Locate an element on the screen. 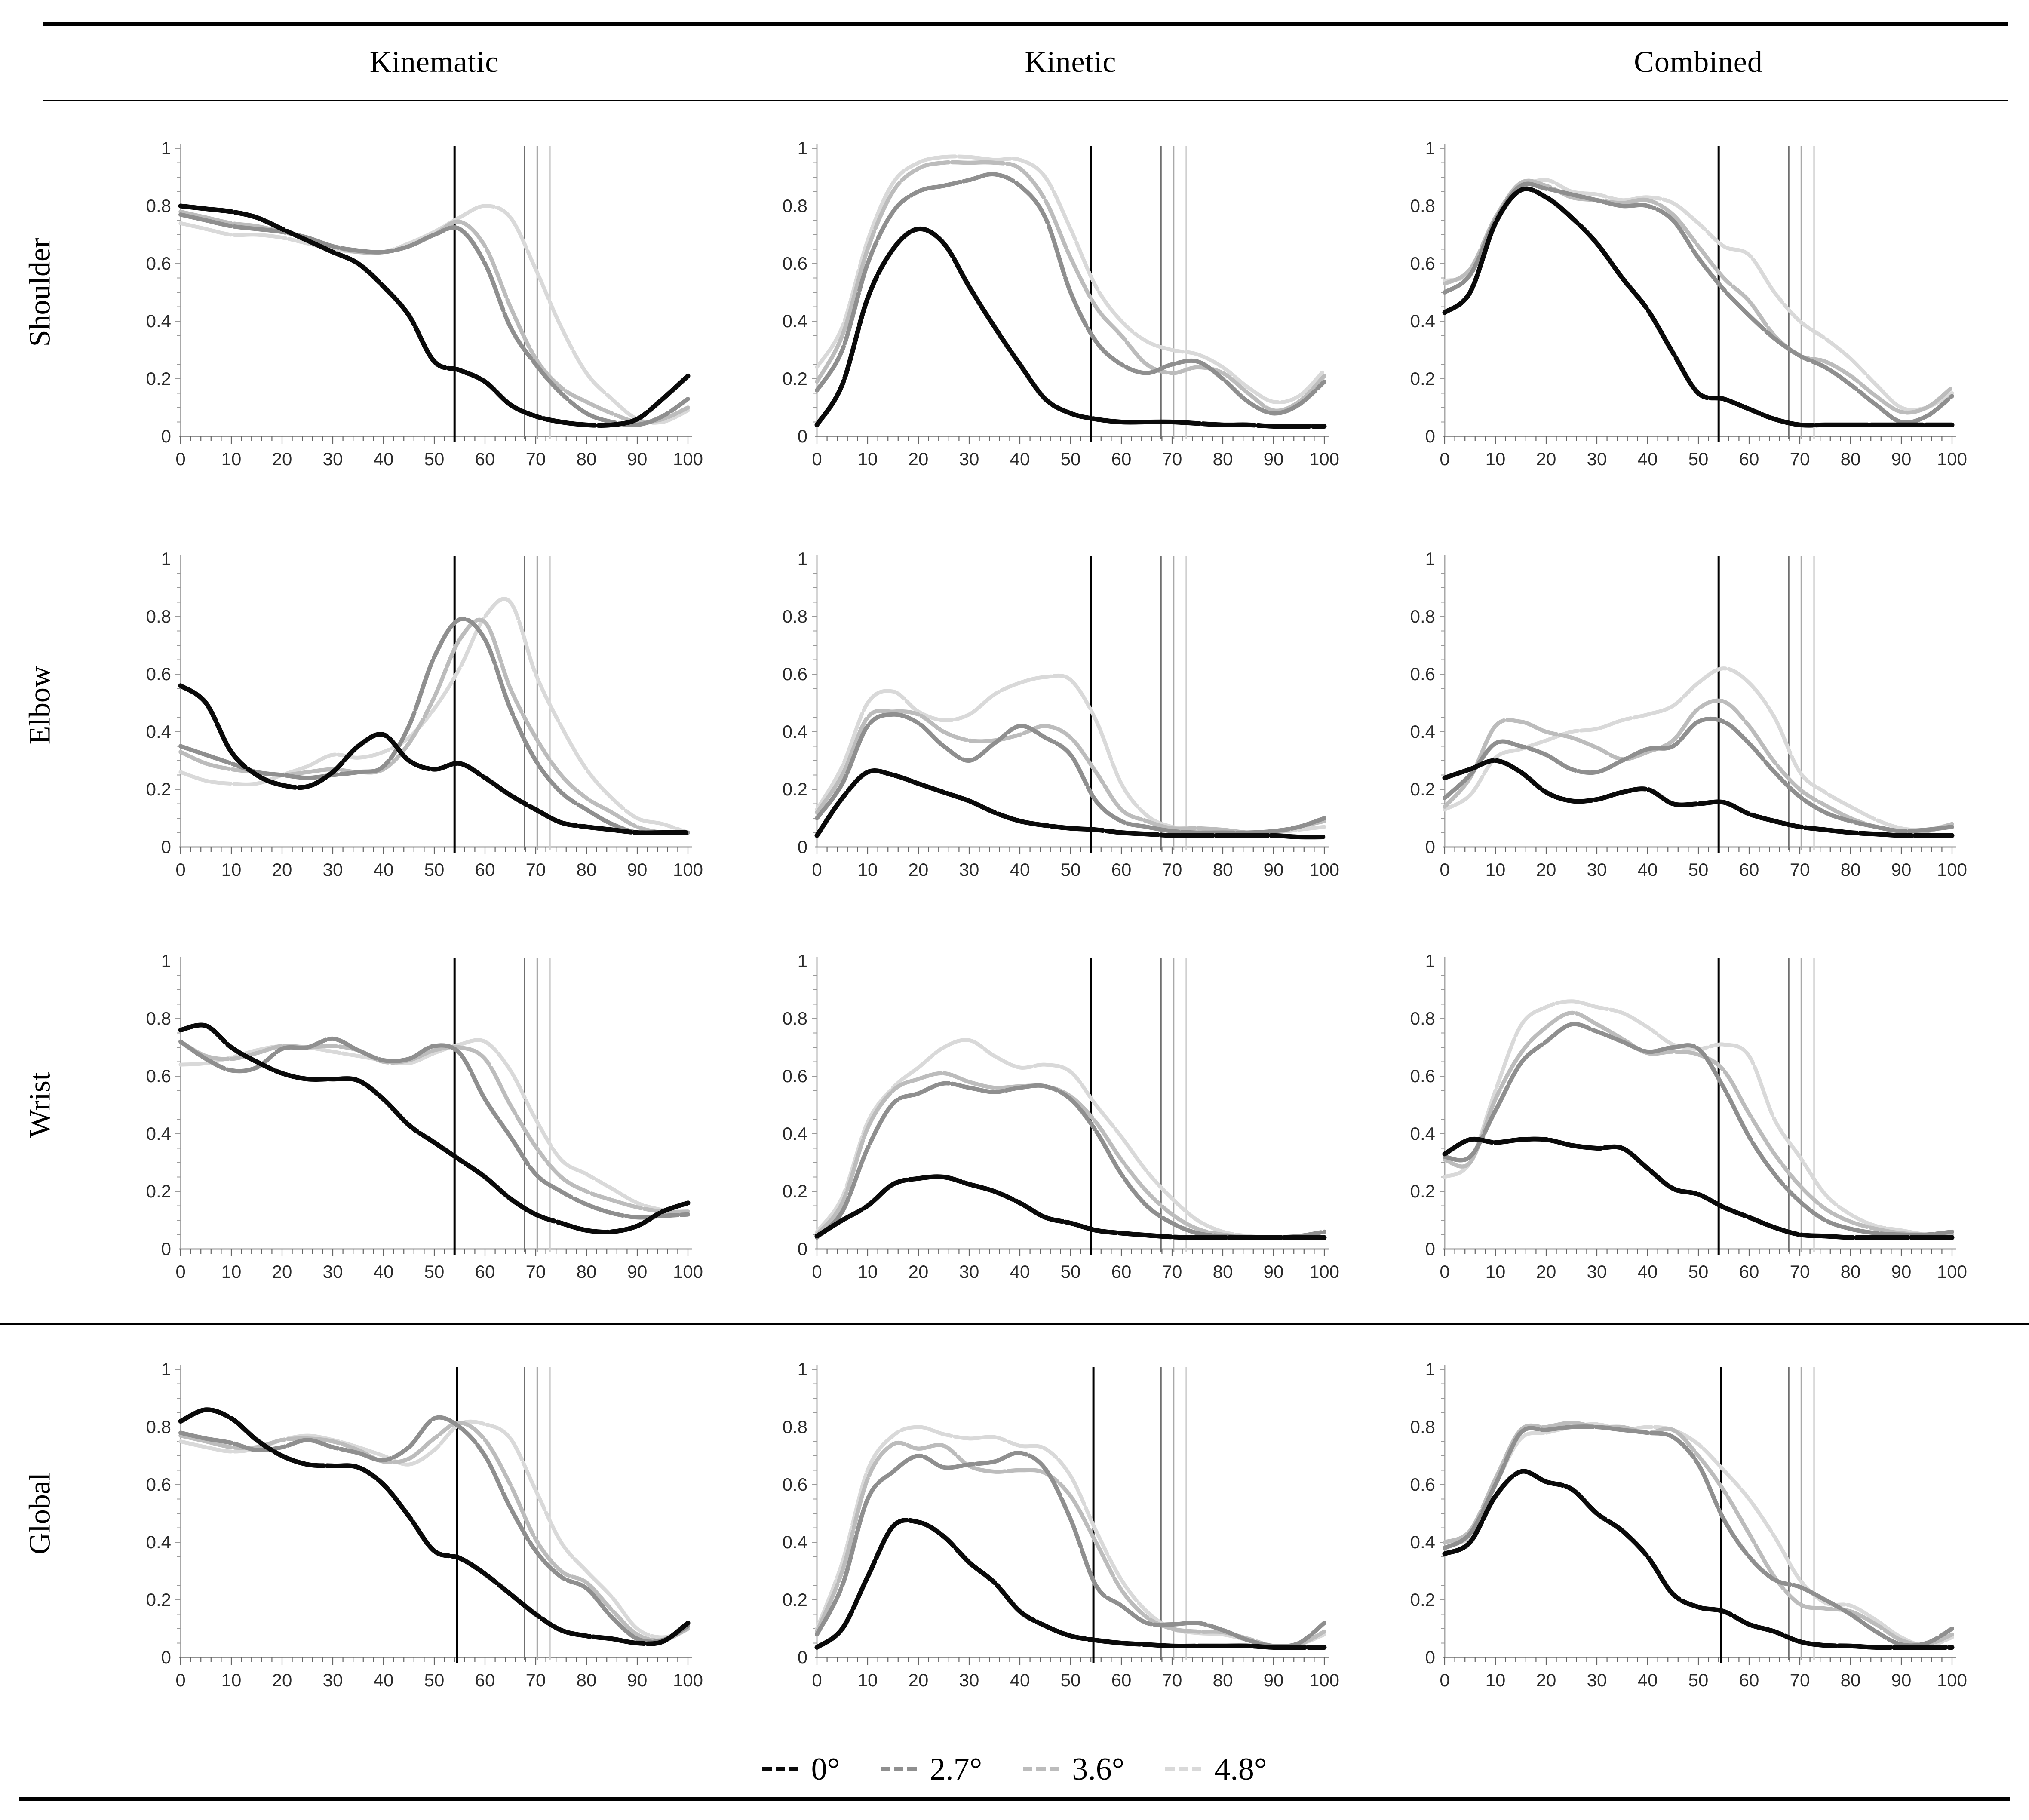 This screenshot has height=1820, width=2029. column-header-kinematic: Kinematic is located at coordinates (434, 63).